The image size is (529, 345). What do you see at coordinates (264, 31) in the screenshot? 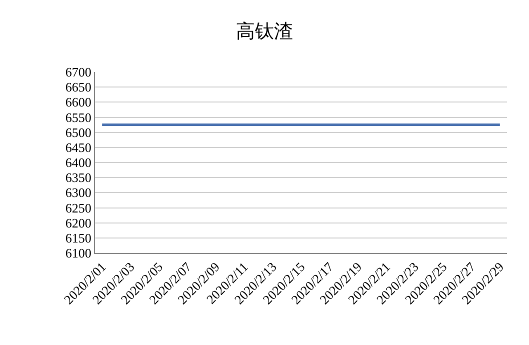
I see `chart-title: 高钛渣` at bounding box center [264, 31].